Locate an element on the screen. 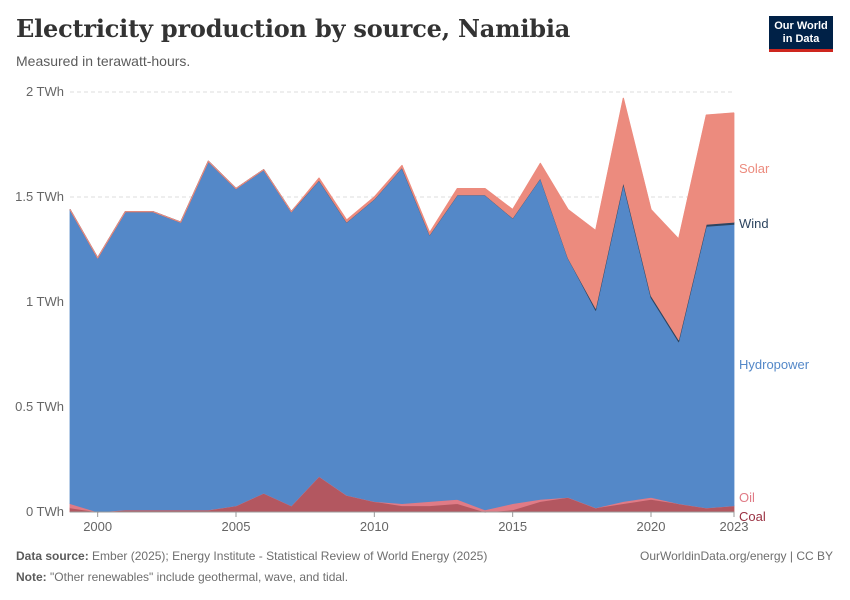 The height and width of the screenshot is (600, 850). series-label-solar: Solar is located at coordinates (754, 168).